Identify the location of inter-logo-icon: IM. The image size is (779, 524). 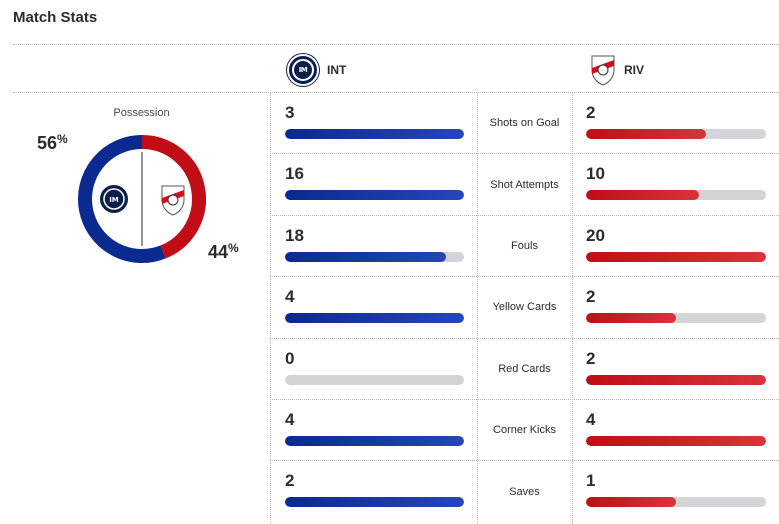
(303, 70).